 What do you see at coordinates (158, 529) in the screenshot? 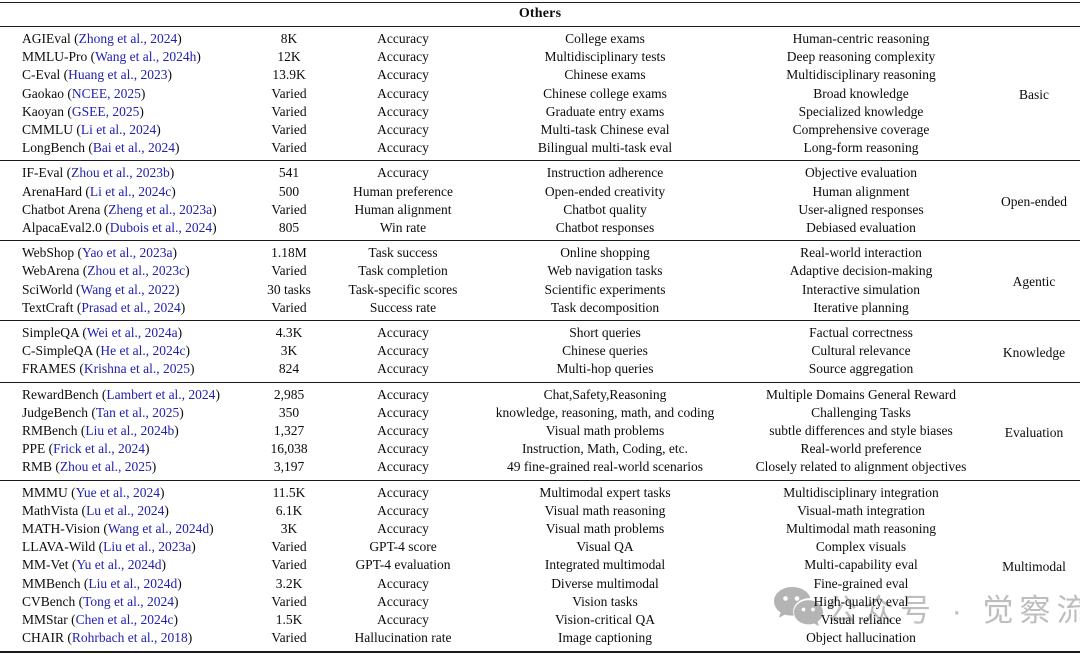
I see `citation-link: Wang et al., 2024d` at bounding box center [158, 529].